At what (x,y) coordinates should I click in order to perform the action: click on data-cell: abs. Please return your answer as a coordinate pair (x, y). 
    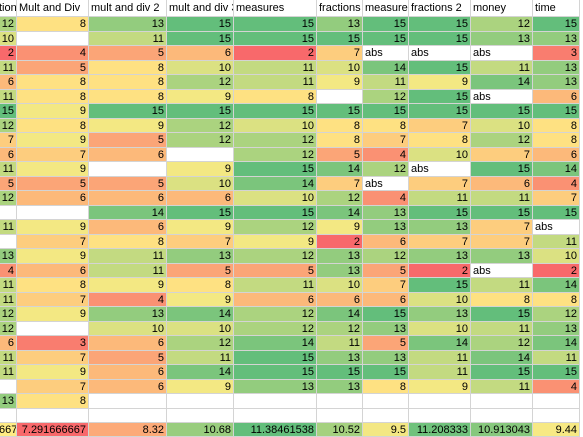
    Looking at the image, I should click on (502, 96).